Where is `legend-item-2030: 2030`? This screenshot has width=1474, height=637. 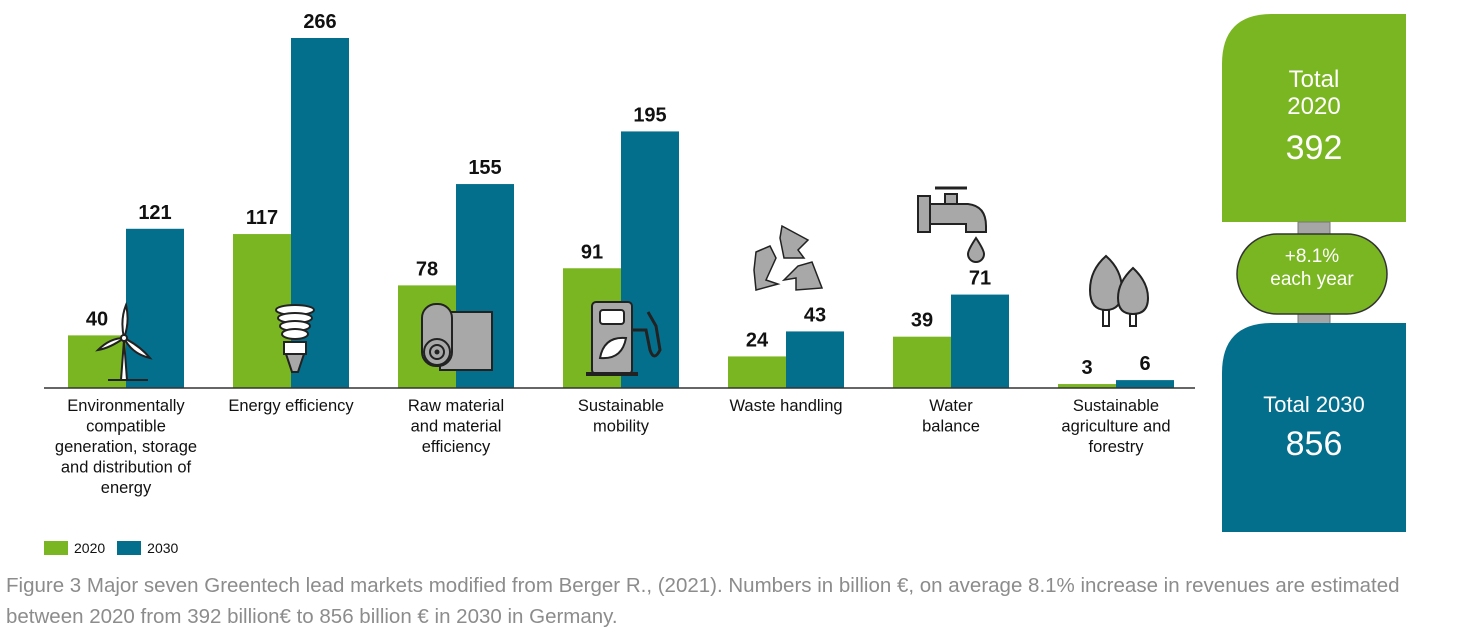 legend-item-2030: 2030 is located at coordinates (147, 548).